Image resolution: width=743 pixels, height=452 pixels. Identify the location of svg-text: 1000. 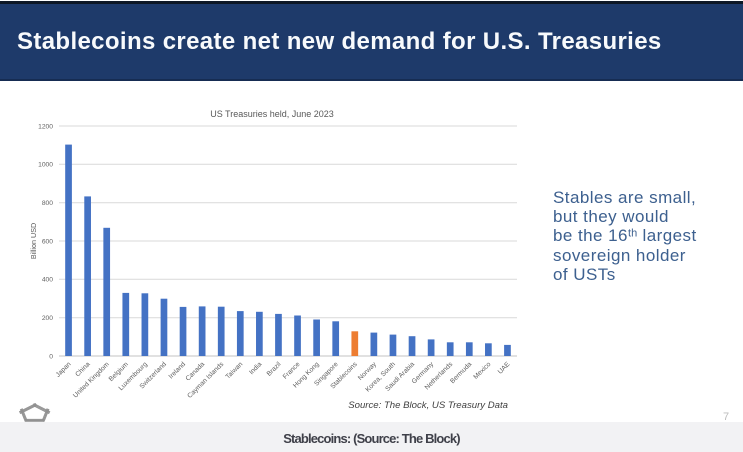
(45, 165).